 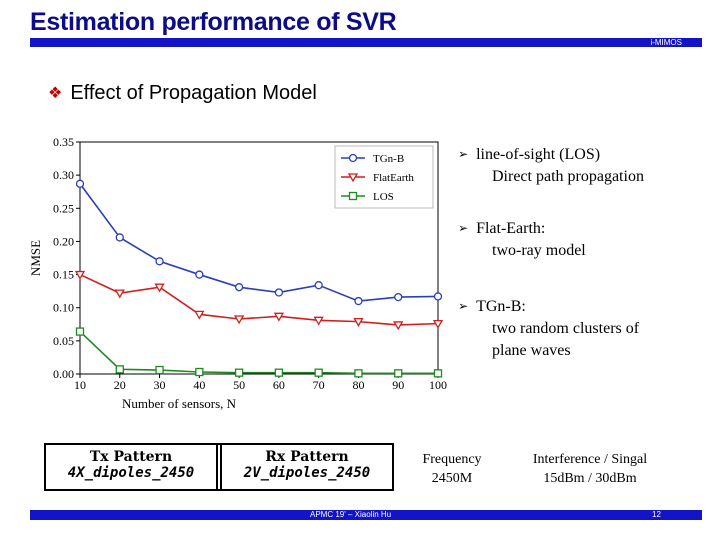 I want to click on lab-label: i-MIMOS, so click(x=666, y=42).